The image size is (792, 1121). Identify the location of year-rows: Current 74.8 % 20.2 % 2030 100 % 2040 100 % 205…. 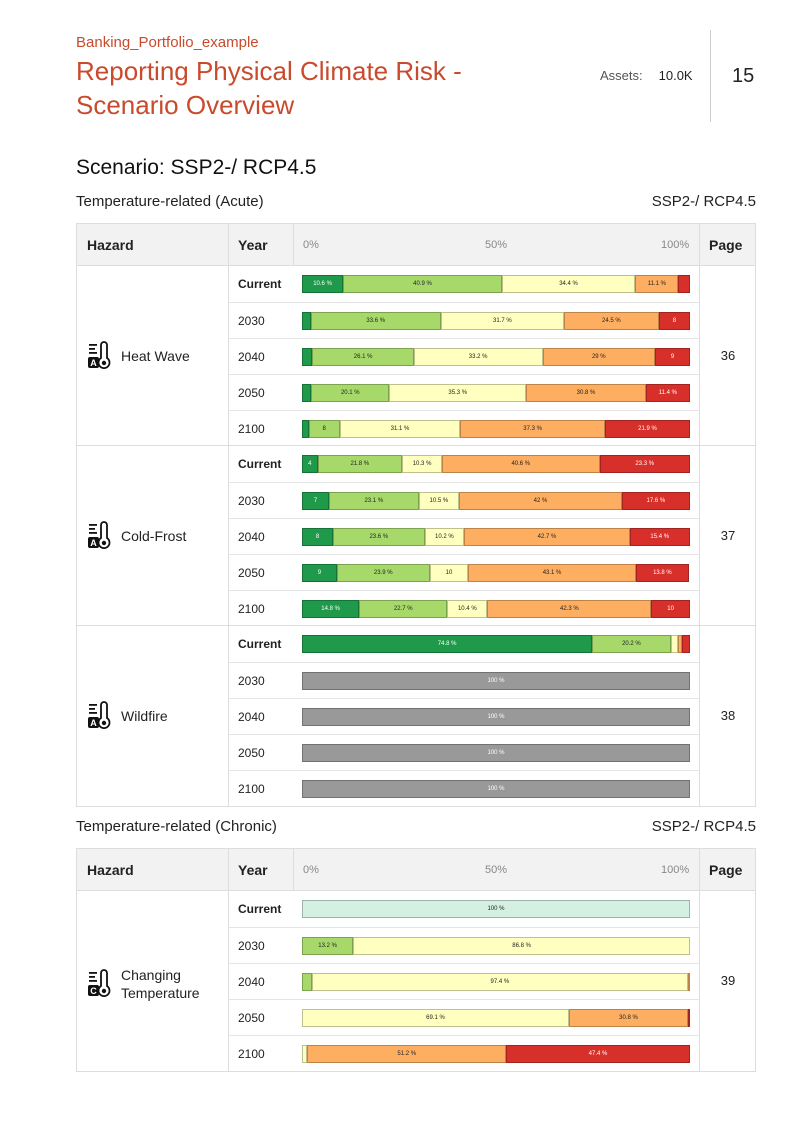
(388, 716).